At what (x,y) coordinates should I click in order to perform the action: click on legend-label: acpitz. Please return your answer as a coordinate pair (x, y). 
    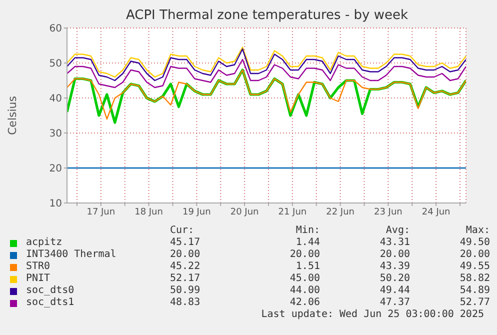
    Looking at the image, I should click on (44, 243).